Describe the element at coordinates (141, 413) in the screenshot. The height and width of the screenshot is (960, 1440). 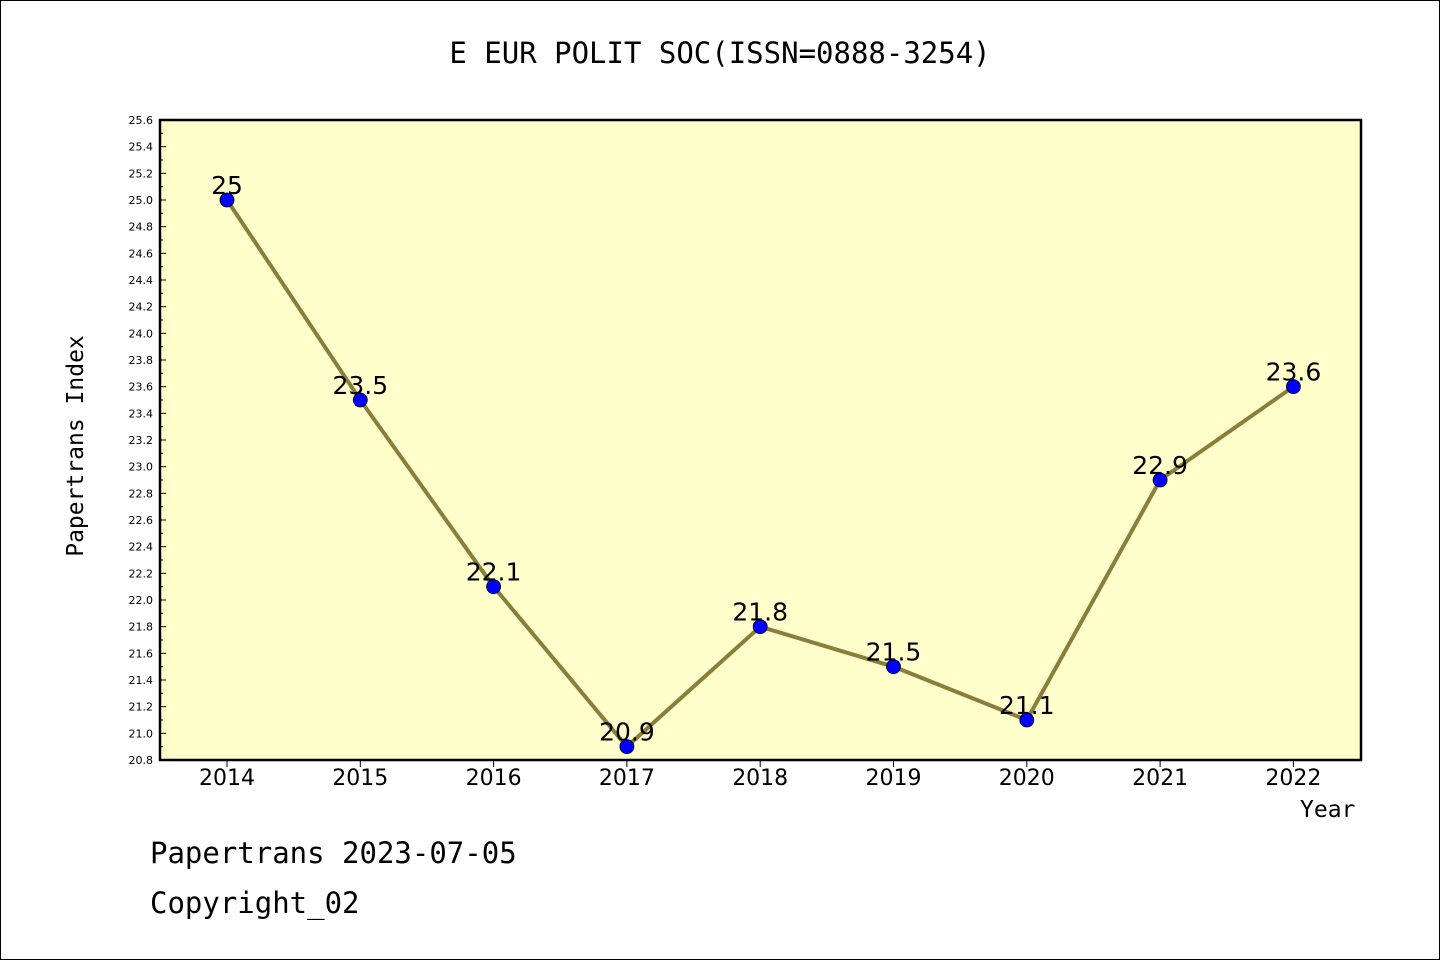
I see `y-tick-label: 23.4` at that location.